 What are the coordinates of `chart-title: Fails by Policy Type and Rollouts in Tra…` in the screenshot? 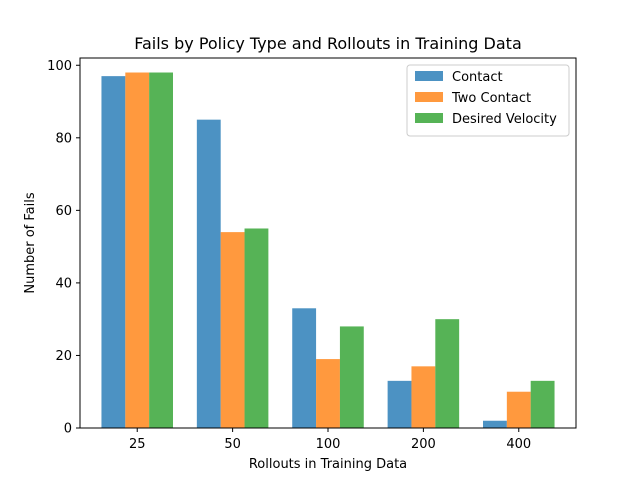 It's located at (328, 43).